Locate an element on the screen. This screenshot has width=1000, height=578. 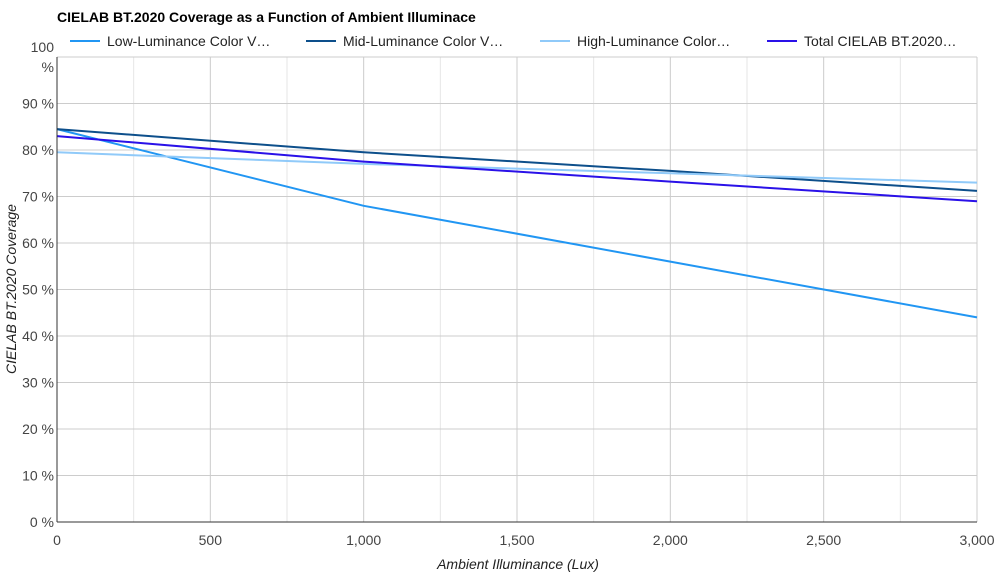
x-tick-label: 3,000 is located at coordinates (976, 540).